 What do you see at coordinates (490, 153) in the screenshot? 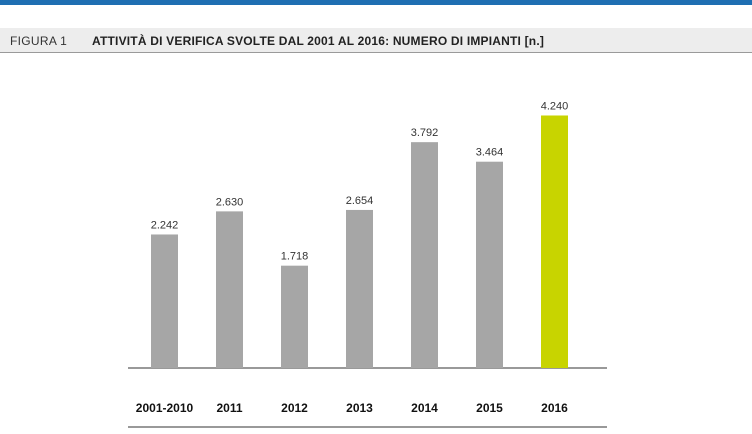
I see `bar-value-label-2015: 3.464` at bounding box center [490, 153].